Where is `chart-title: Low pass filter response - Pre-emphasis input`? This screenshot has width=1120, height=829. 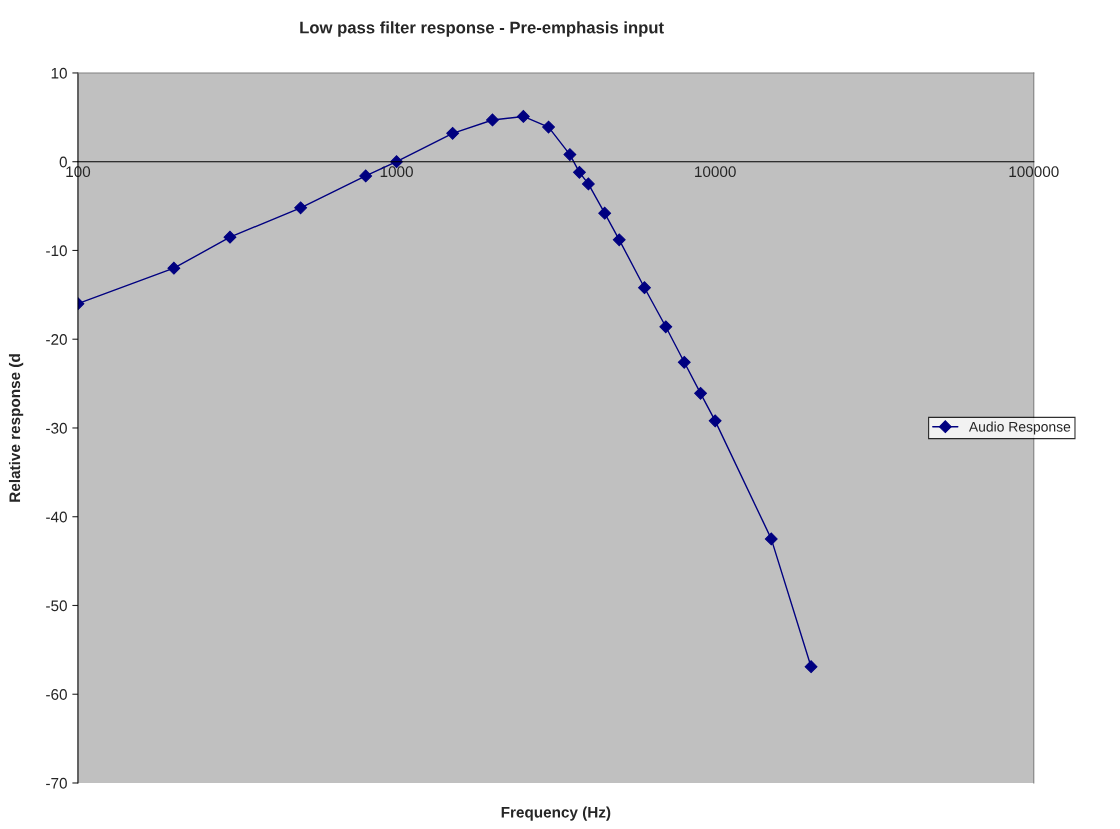
chart-title: Low pass filter response - Pre-emphasis input is located at coordinates (482, 29).